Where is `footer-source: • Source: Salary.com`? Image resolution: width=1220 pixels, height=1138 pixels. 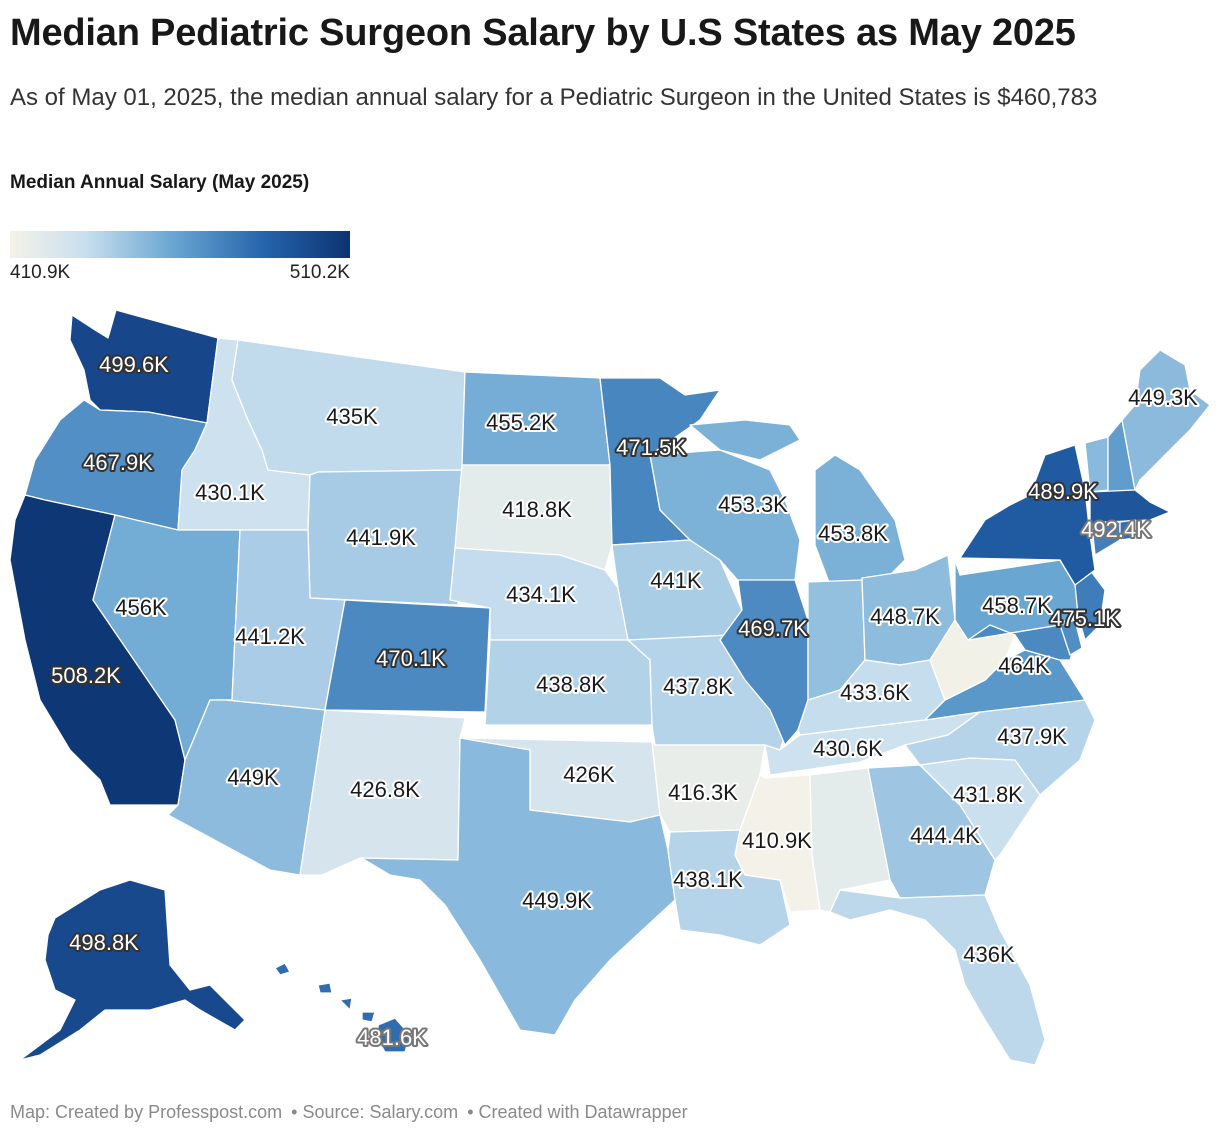 footer-source: • Source: Salary.com is located at coordinates (375, 1112).